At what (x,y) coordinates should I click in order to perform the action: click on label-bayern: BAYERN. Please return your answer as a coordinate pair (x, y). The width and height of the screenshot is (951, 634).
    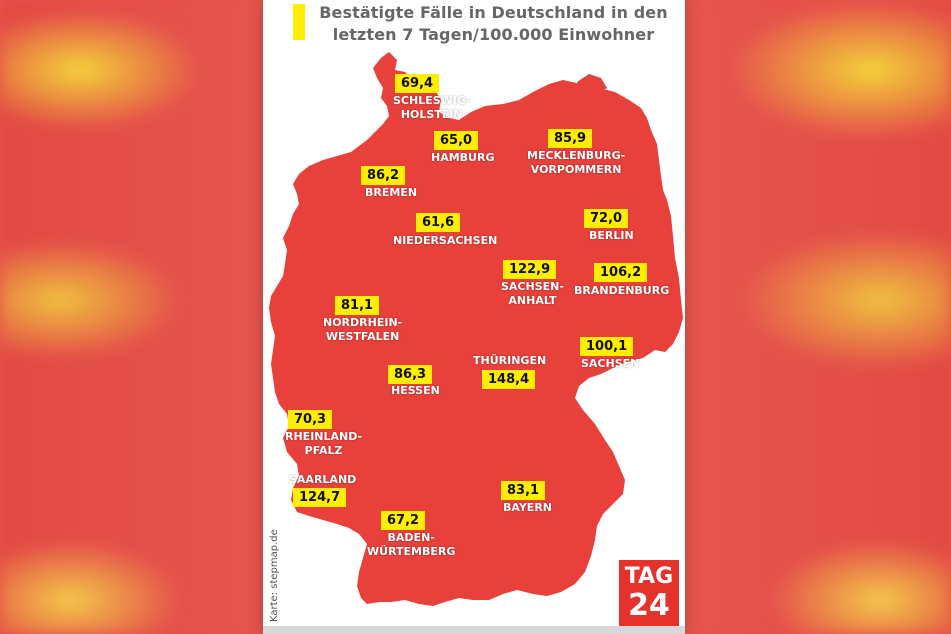
    Looking at the image, I should click on (528, 507).